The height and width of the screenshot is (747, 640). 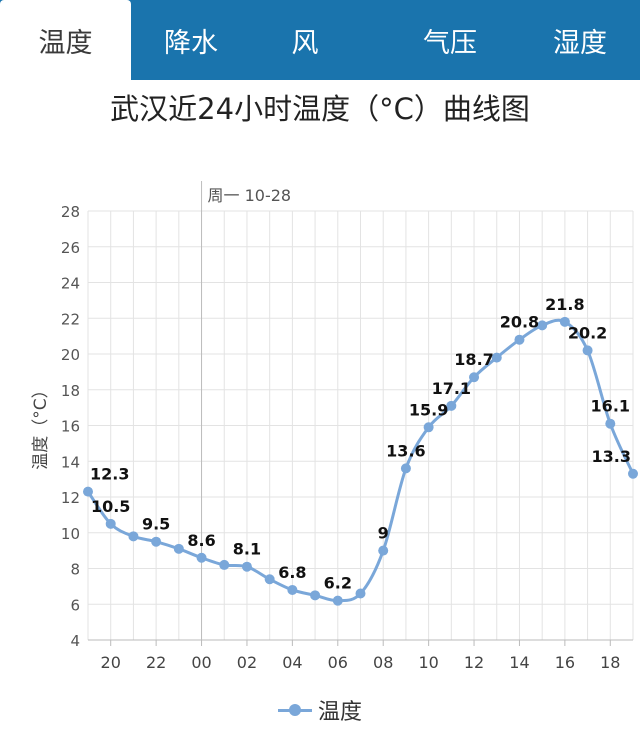 What do you see at coordinates (565, 662) in the screenshot?
I see `x-tick-label: 16` at bounding box center [565, 662].